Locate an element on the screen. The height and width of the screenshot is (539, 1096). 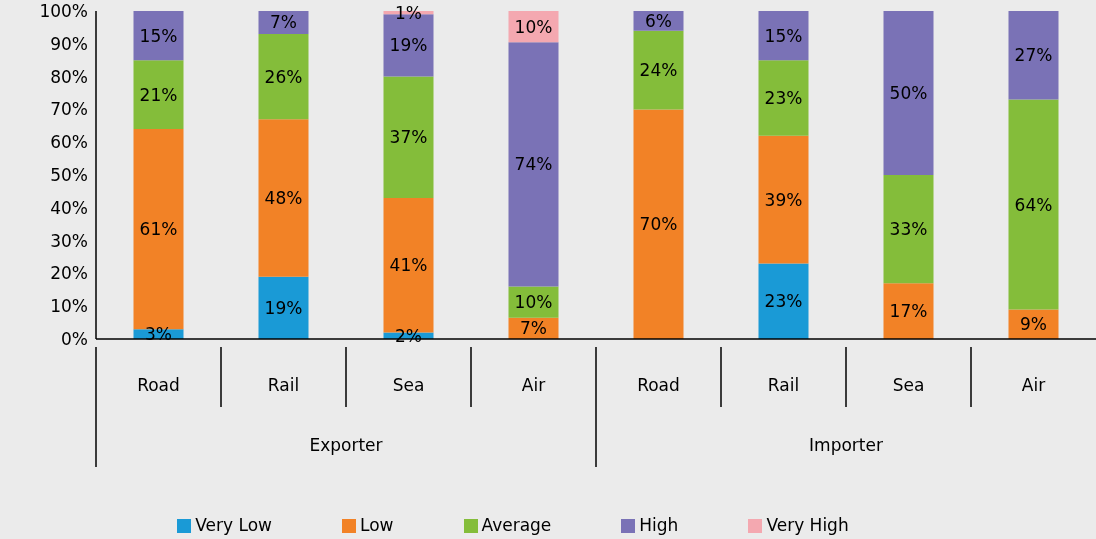
y-tick-label: 10% is located at coordinates (69, 306).